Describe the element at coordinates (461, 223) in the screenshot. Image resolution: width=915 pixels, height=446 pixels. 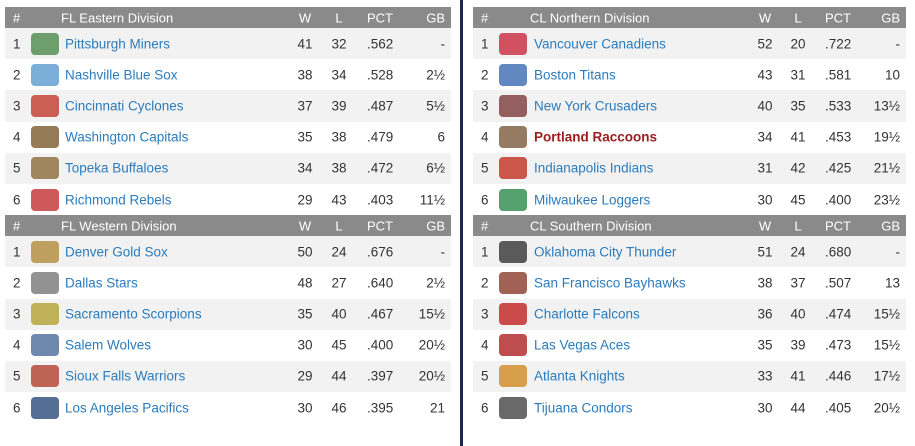
I see `panel-divider` at that location.